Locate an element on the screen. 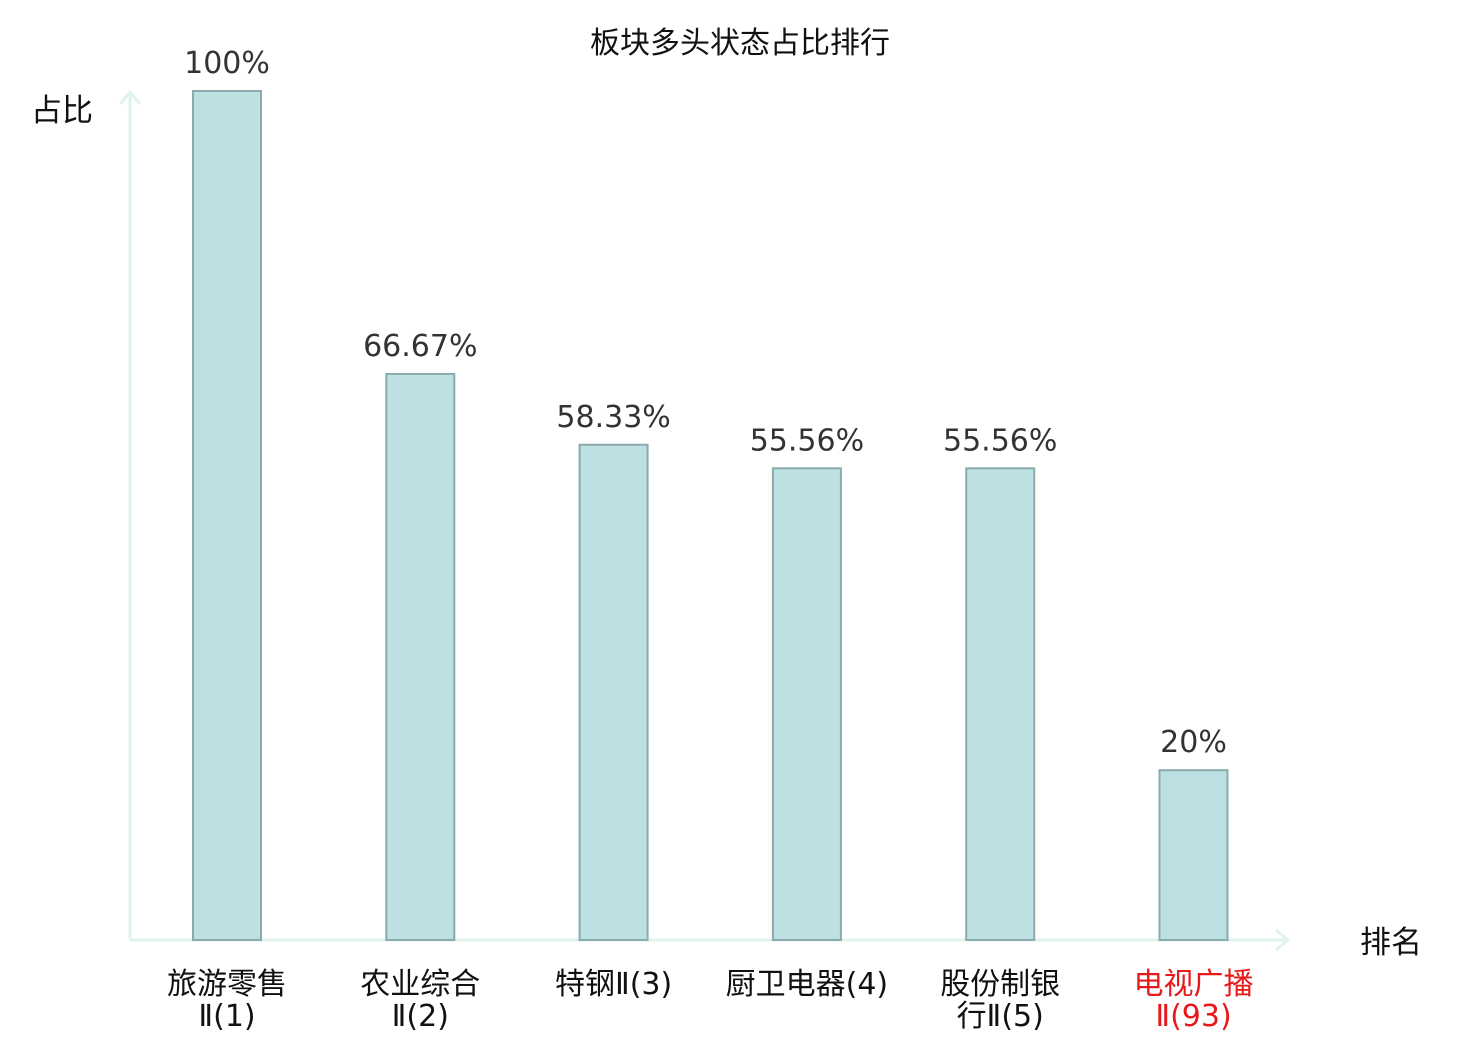 Image resolution: width=1480 pixels, height=1040 pixels. chart-title: 板块多头状态占比排行 is located at coordinates (740, 43).